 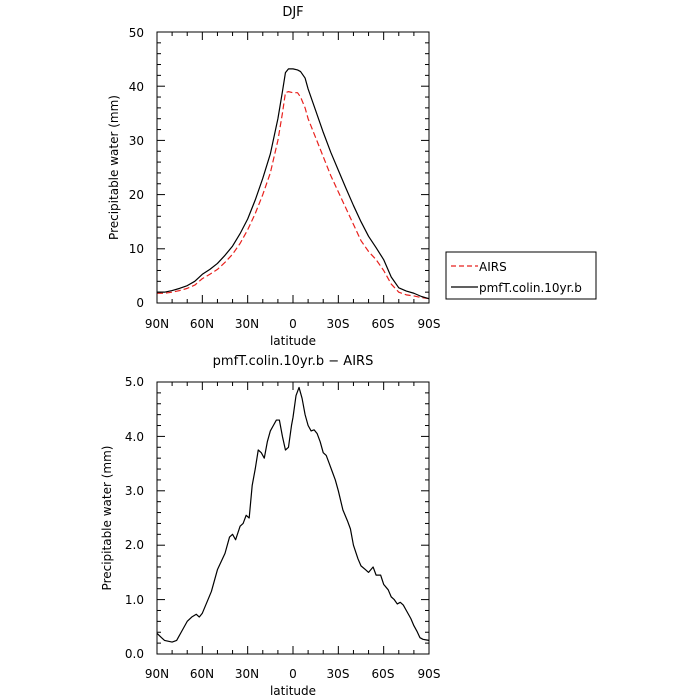 I want to click on y-tick-label: 3.0, so click(x=134, y=491).